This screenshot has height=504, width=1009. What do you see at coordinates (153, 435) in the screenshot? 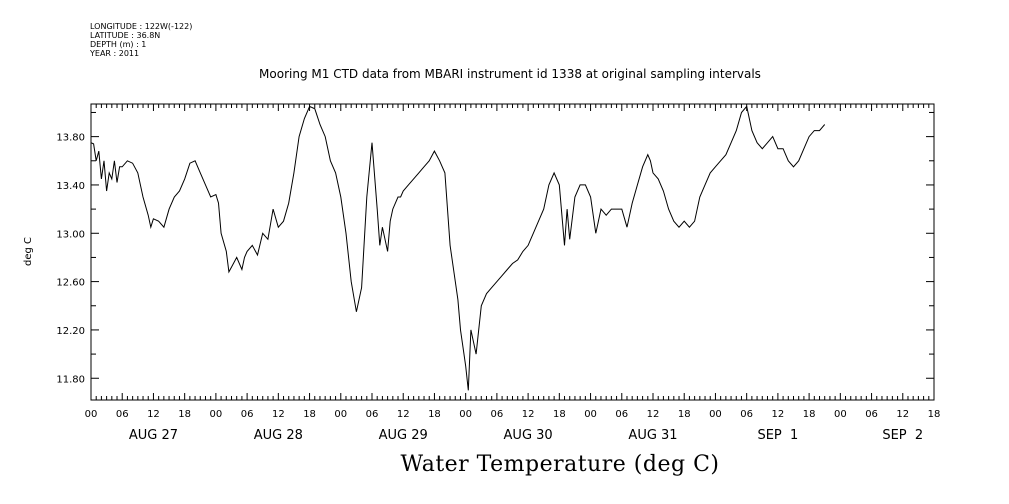
I see `x-day-label: AUG 27` at bounding box center [153, 435].